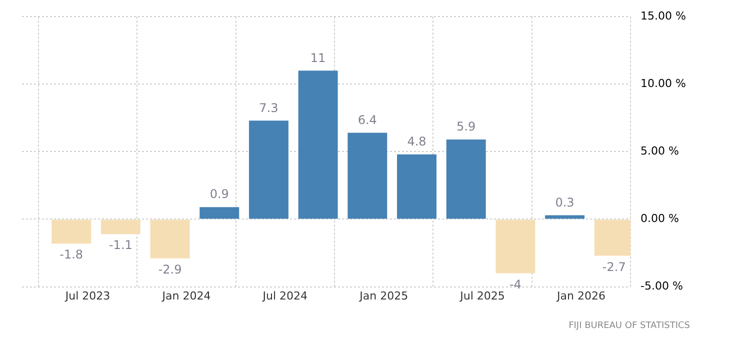  Describe the element at coordinates (663, 15) in the screenshot. I see `y-tick-label: 15.00 %` at that location.